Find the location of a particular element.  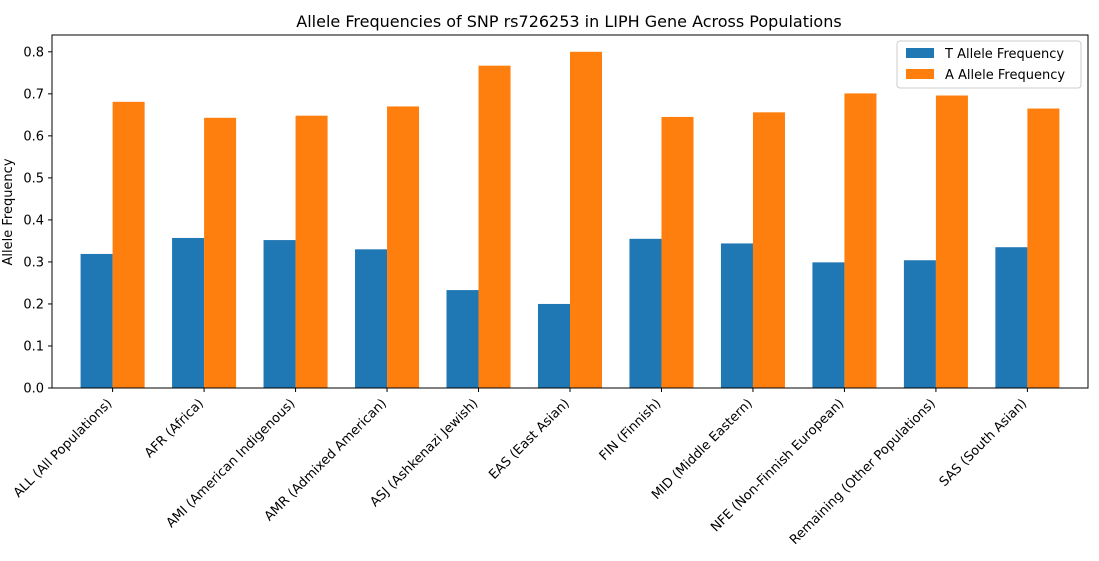

y-tick-label: 0.4 is located at coordinates (33, 220).